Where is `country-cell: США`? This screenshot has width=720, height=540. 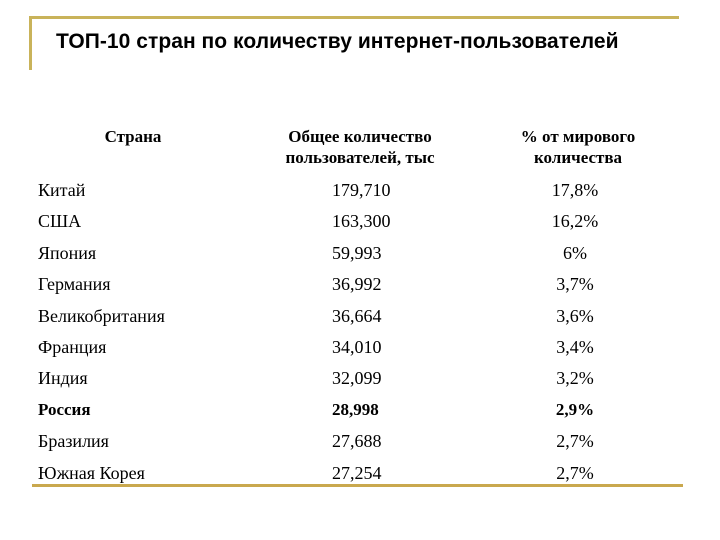
country-cell: США is located at coordinates (60, 221).